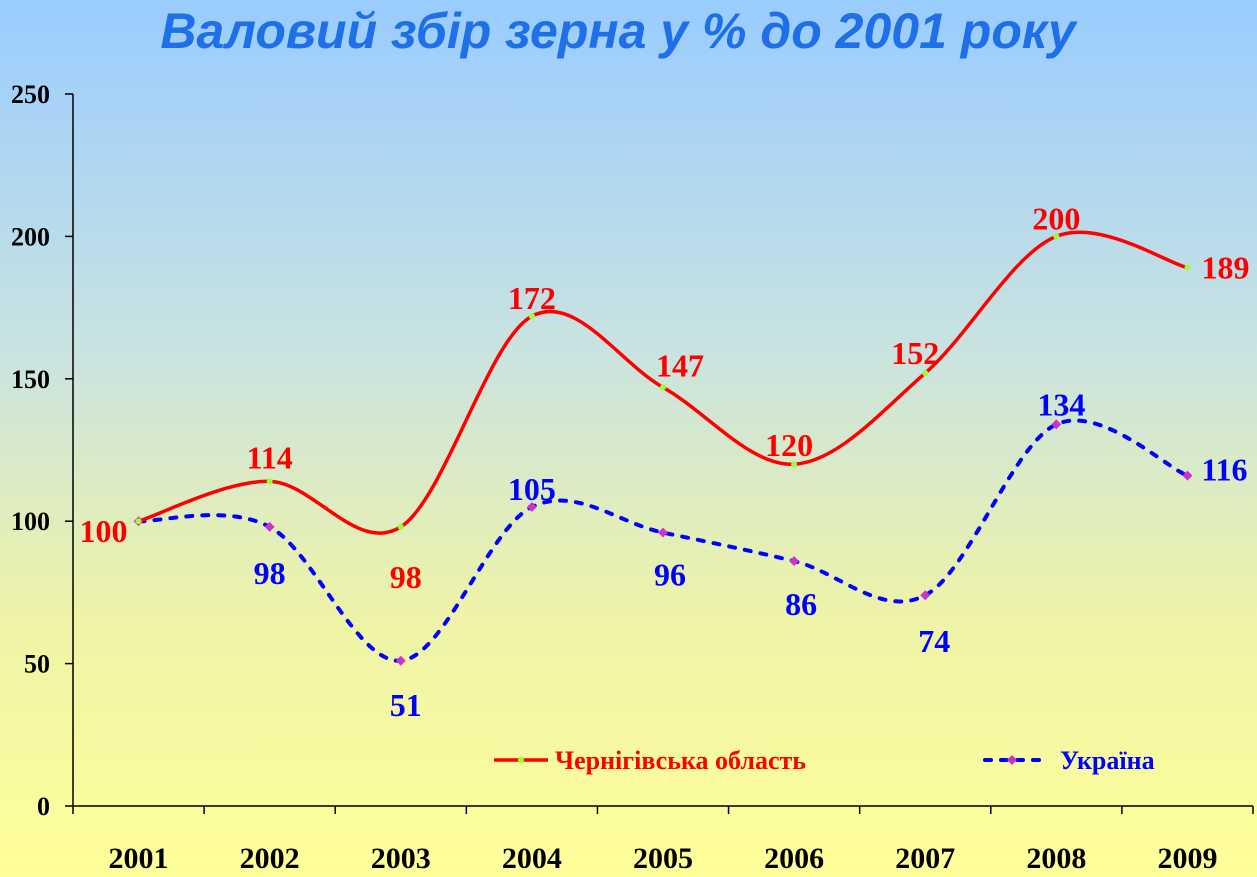  I want to click on data-label: 51, so click(406, 705).